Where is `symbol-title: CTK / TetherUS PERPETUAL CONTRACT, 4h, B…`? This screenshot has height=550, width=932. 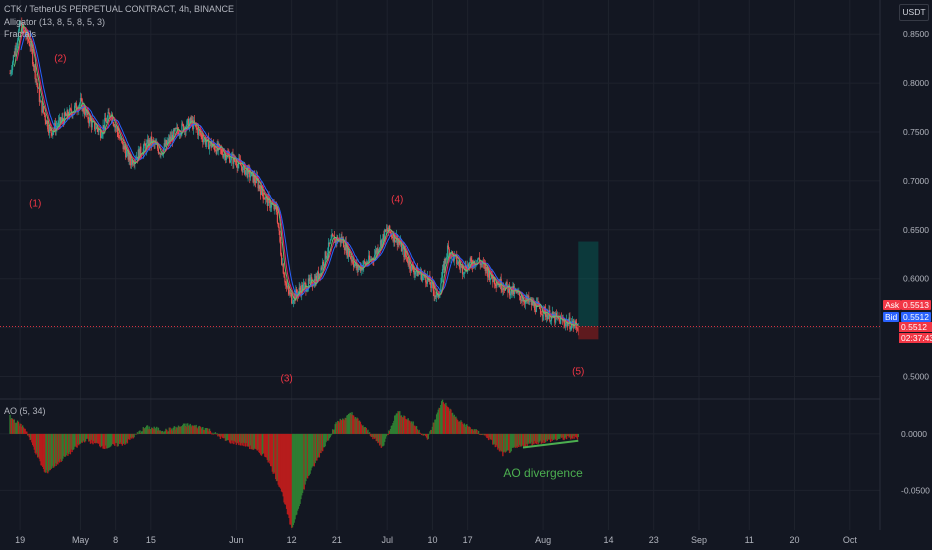
symbol-title: CTK / TetherUS PERPETUAL CONTRACT, 4h, B… is located at coordinates (119, 9).